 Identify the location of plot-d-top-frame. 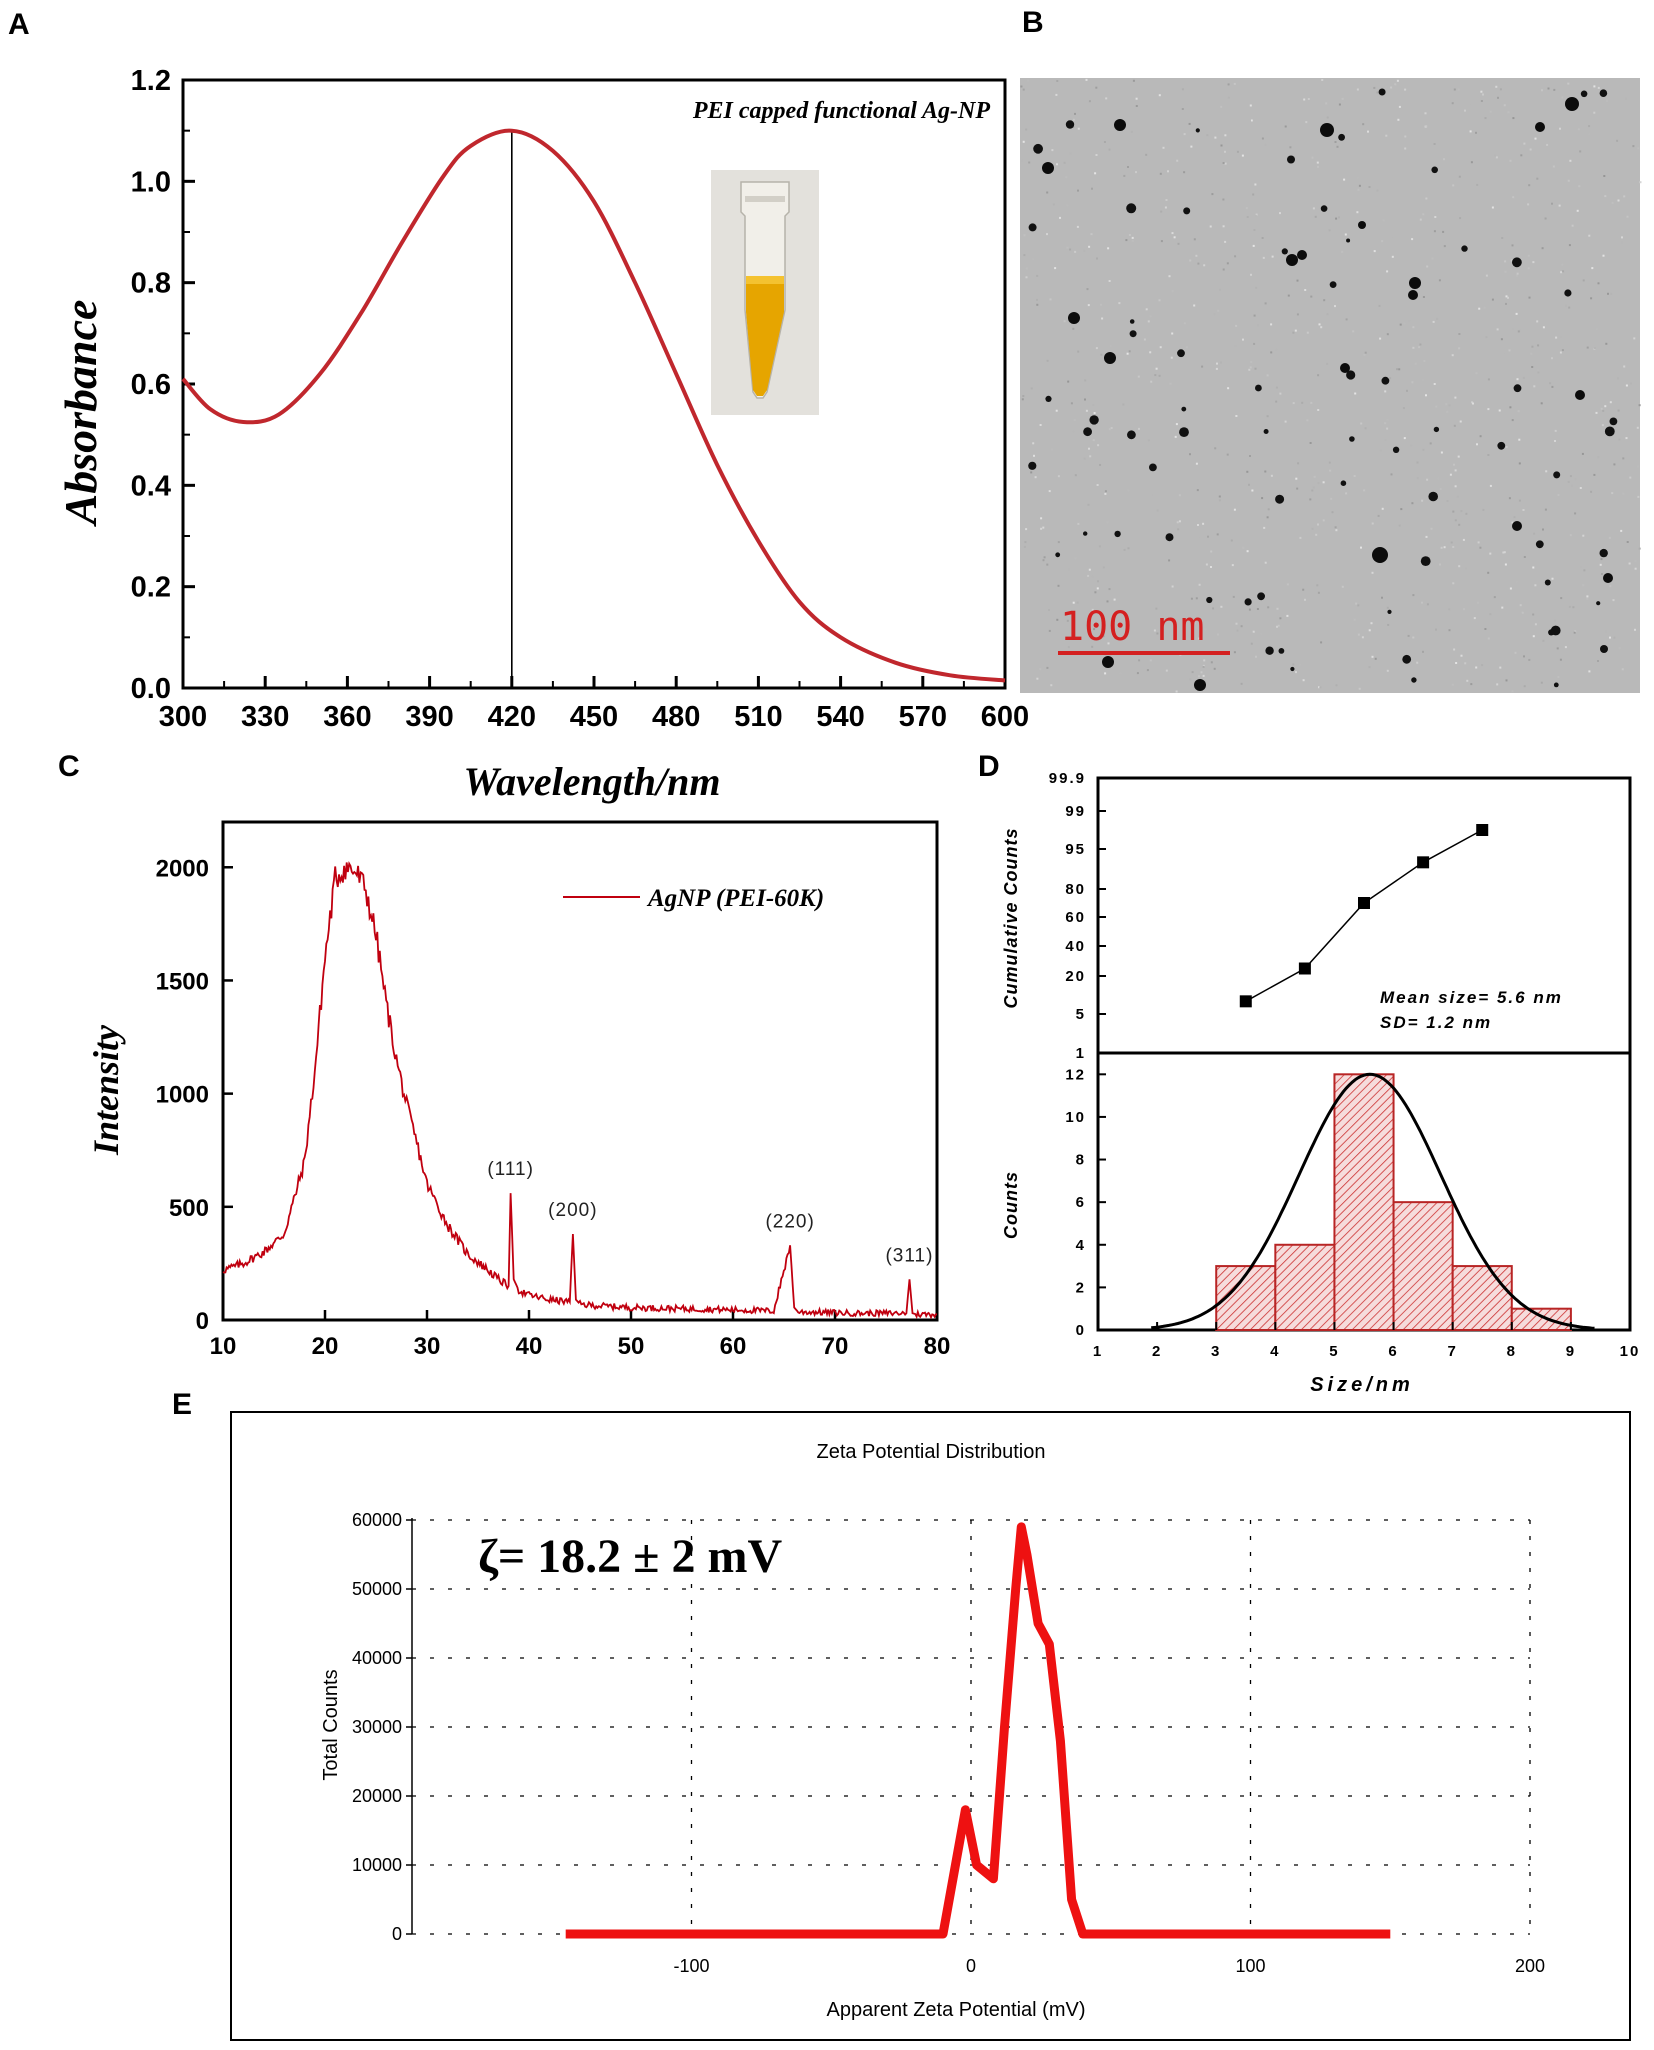
(1364, 915).